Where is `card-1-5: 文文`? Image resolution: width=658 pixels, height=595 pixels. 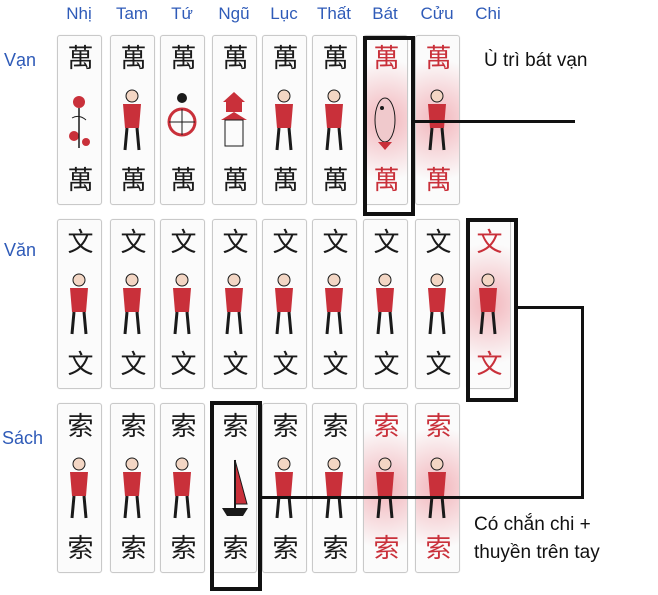
card-1-5: 文文 is located at coordinates (334, 304).